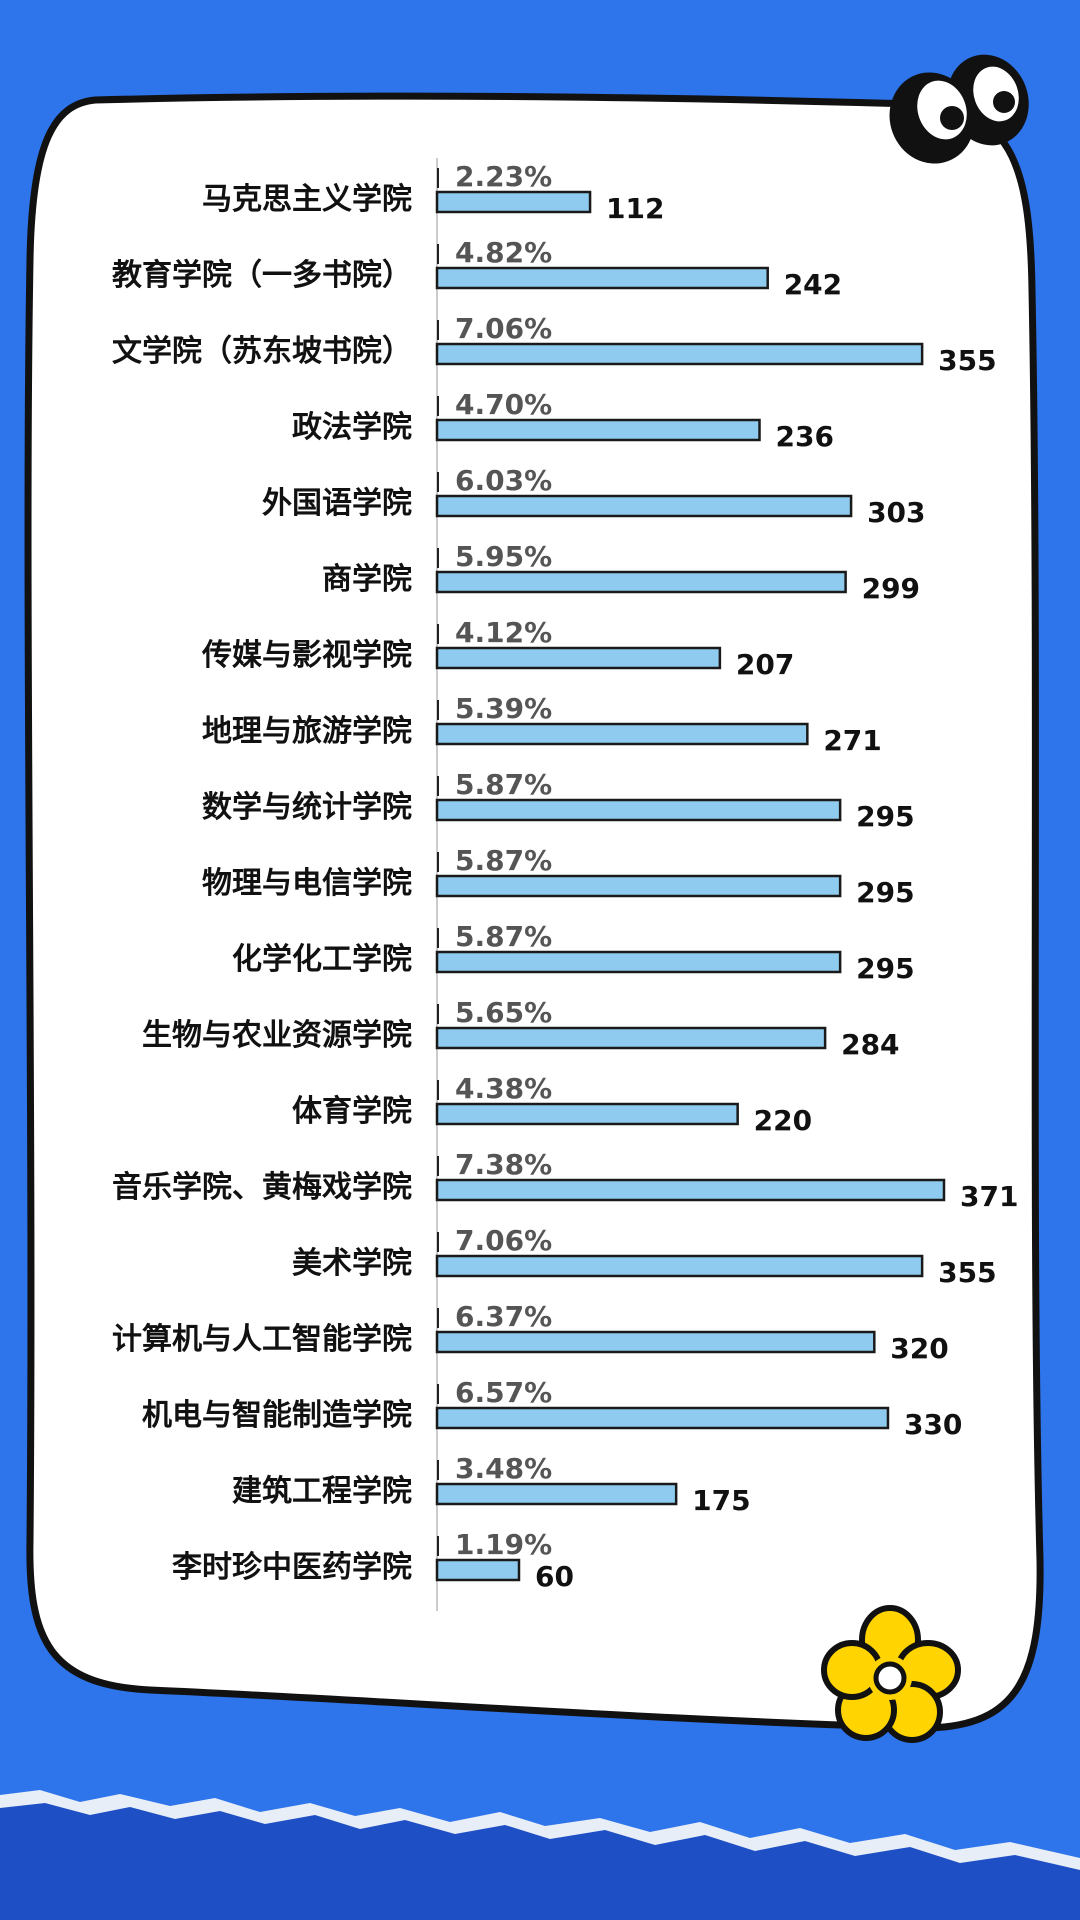 The width and height of the screenshot is (1080, 1920). What do you see at coordinates (503, 1316) in the screenshot?
I see `percentage-label: 6.37%` at bounding box center [503, 1316].